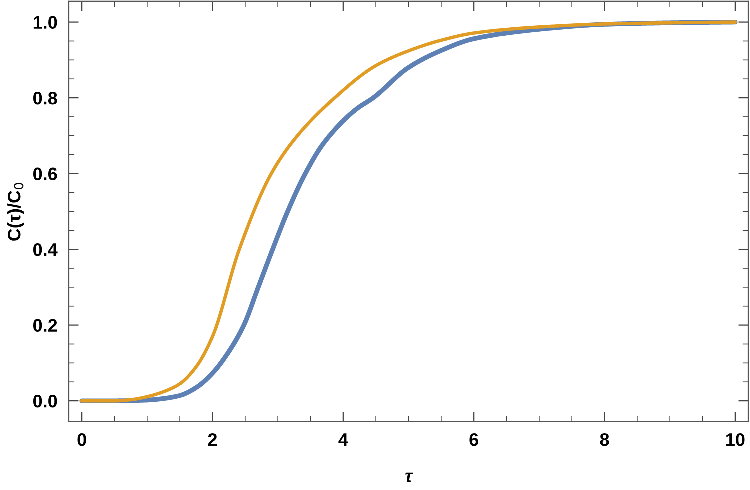 Image resolution: width=750 pixels, height=490 pixels. What do you see at coordinates (213, 439) in the screenshot?
I see `x-tick-label: 2` at bounding box center [213, 439].